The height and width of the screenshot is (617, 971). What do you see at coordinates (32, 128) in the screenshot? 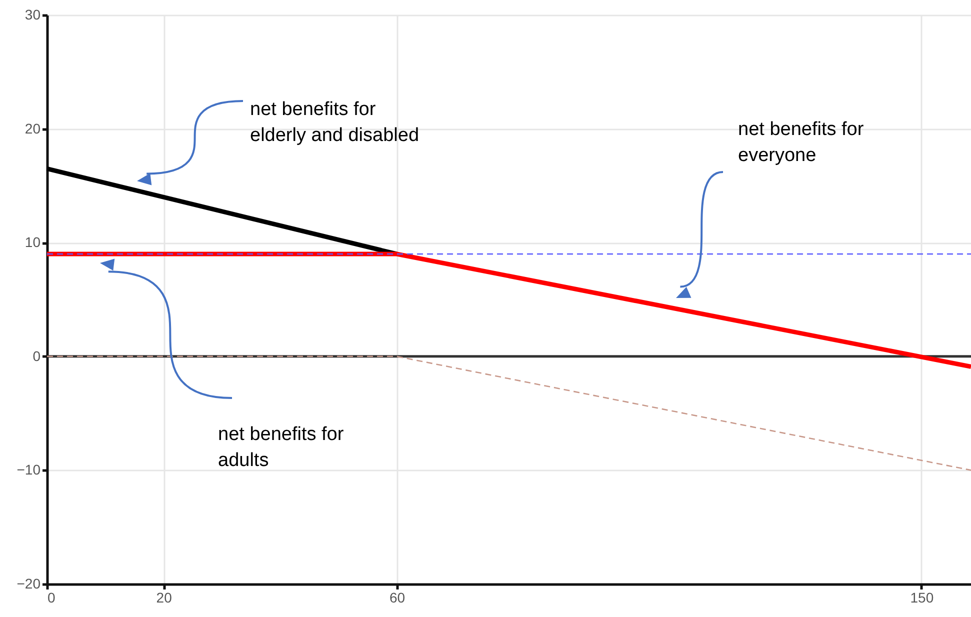
I see `y-tick-label: 20` at bounding box center [32, 128].